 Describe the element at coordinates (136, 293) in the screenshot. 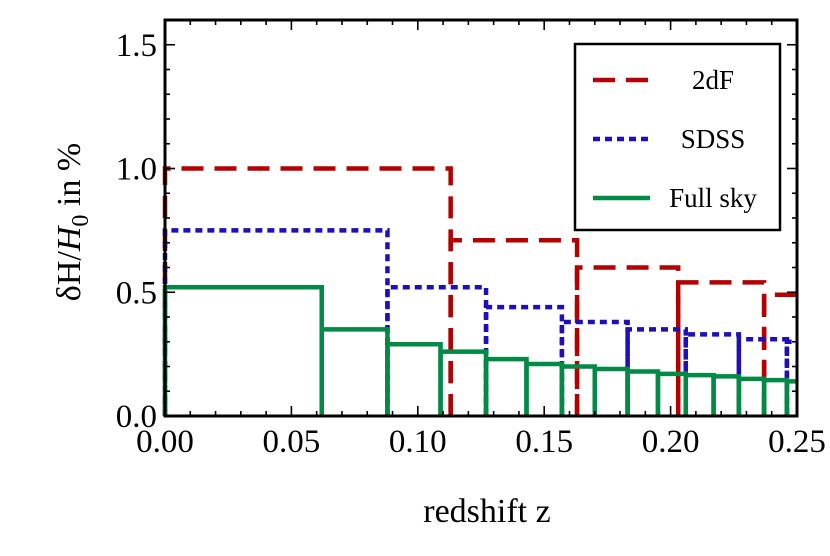

I see `y-tick-label: 0.5` at that location.